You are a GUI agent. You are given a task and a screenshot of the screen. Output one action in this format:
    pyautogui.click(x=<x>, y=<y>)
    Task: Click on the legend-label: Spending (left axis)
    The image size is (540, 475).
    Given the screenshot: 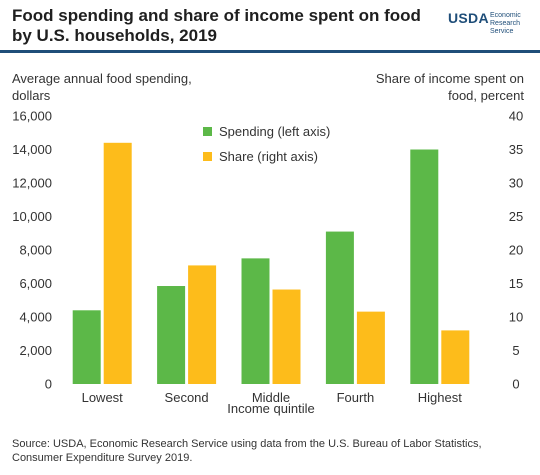 What is the action you would take?
    pyautogui.click(x=274, y=131)
    